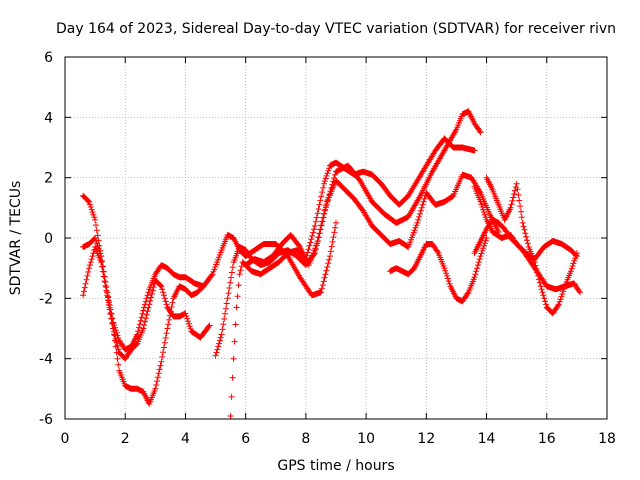 This screenshot has width=640, height=480. Describe the element at coordinates (48, 239) in the screenshot. I see `y-tick-label: 0` at that location.